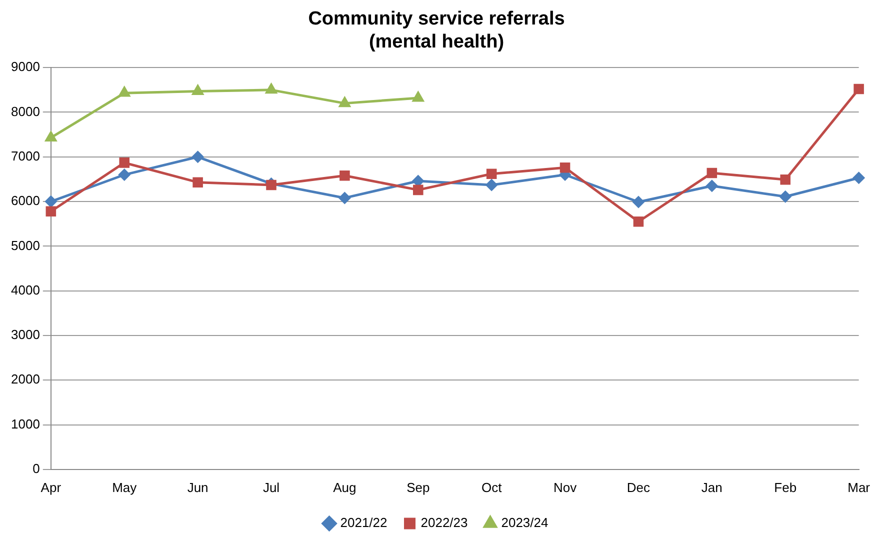 This screenshot has height=548, width=881. I want to click on x-tick-label: Jun, so click(197, 487).